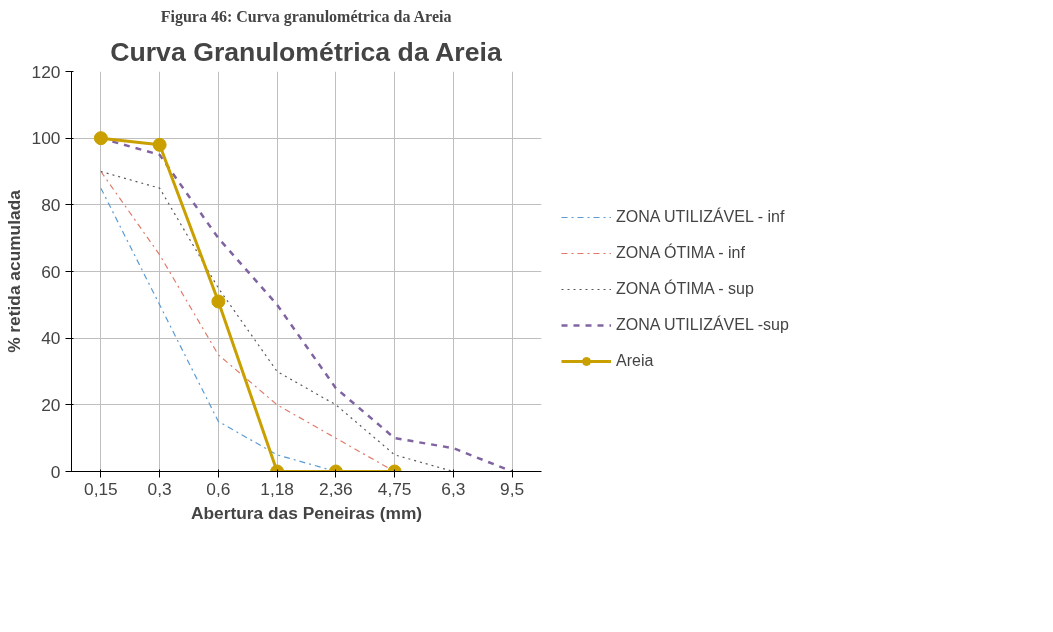  I want to click on chart-title: Curva Granulométrica da Areia, so click(306, 51).